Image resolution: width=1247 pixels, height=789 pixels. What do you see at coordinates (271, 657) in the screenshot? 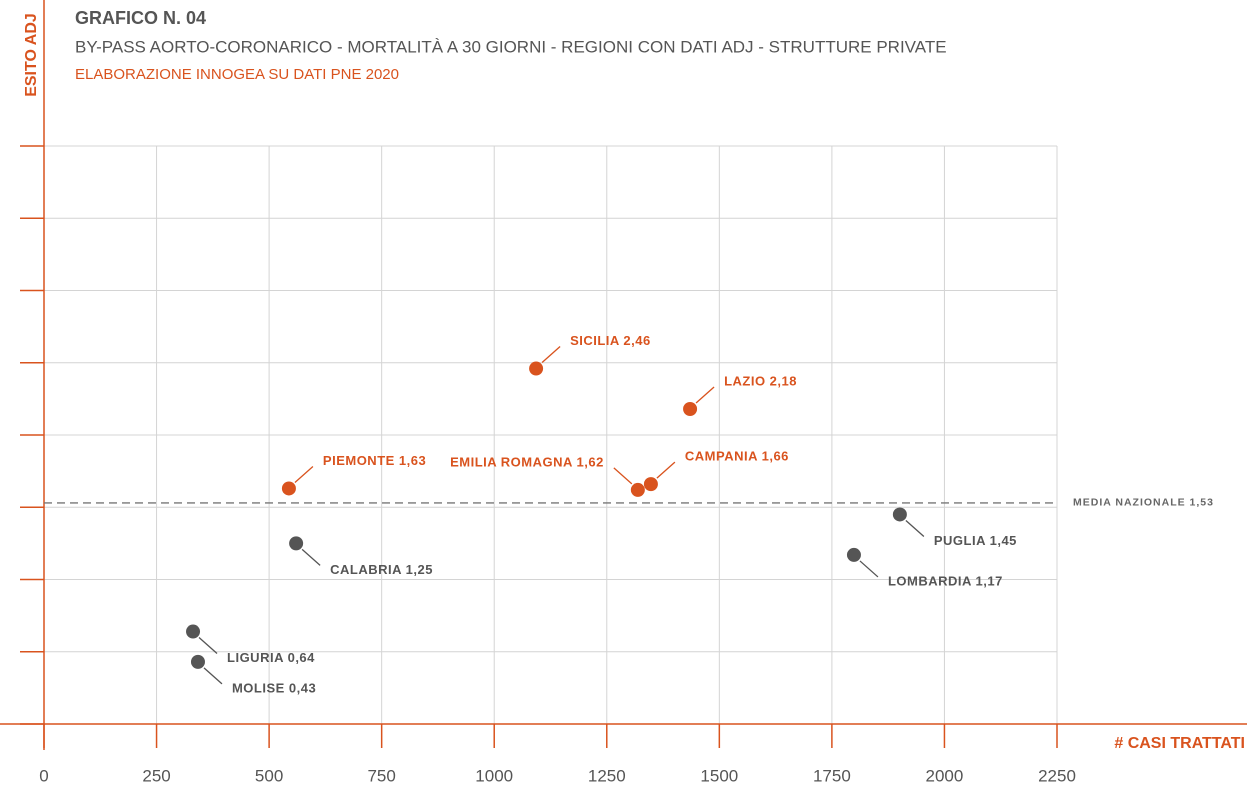
I see `point-label: LIGURIA 0,64` at bounding box center [271, 657].